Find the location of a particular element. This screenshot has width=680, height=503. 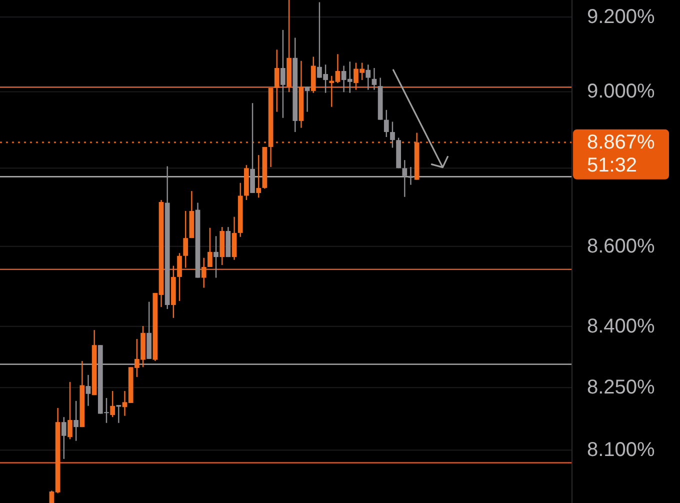

text: 51:32 is located at coordinates (612, 165).